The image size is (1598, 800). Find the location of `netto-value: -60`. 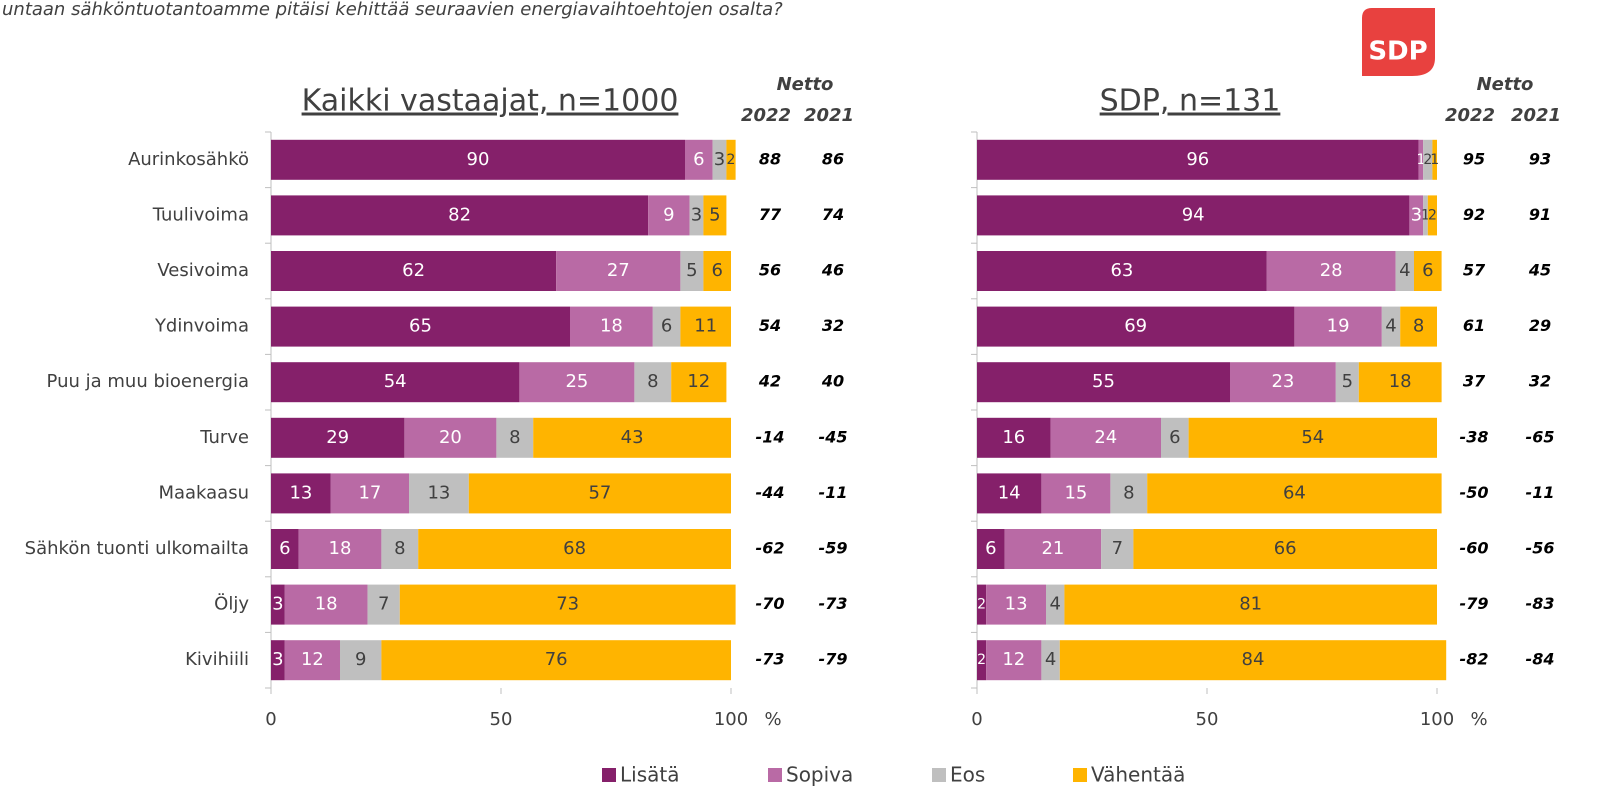

netto-value: -60 is located at coordinates (1474, 548).